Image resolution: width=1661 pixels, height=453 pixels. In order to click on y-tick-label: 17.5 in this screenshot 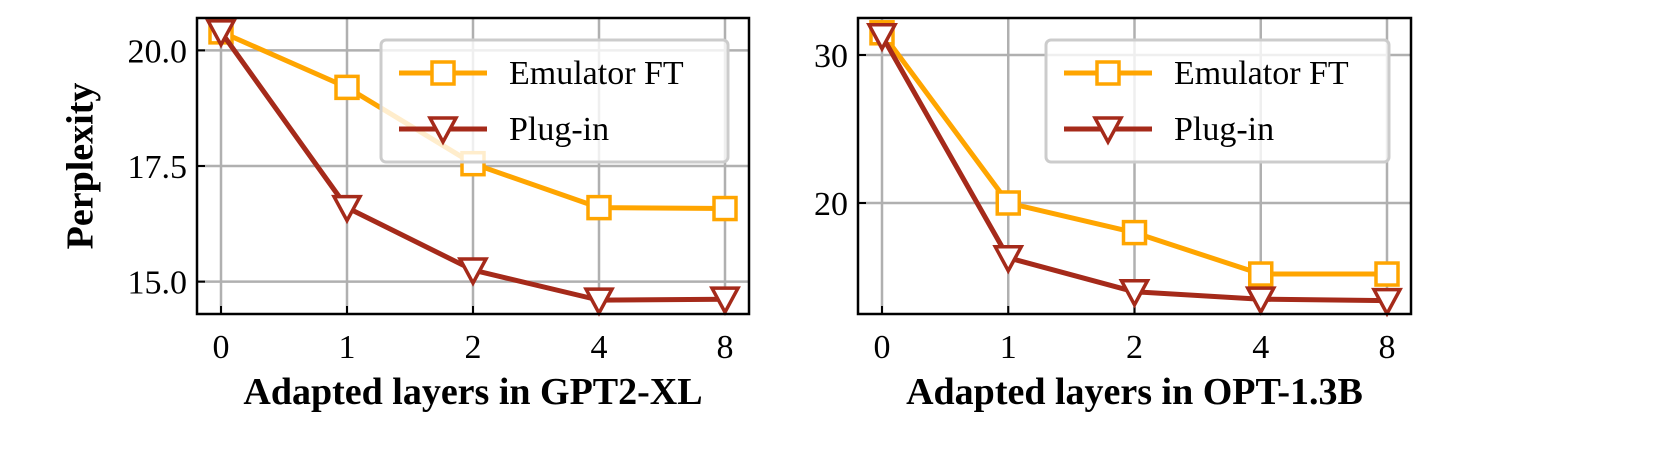, I will do `click(158, 167)`.